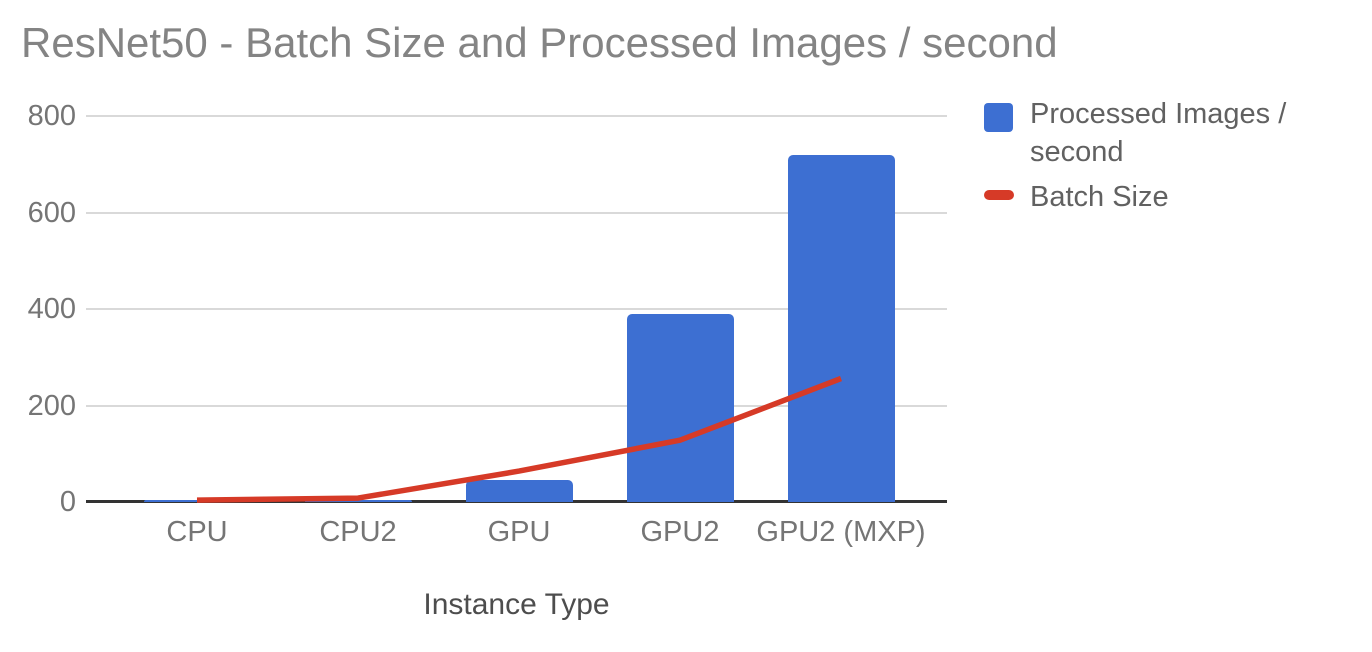 The height and width of the screenshot is (652, 1372). I want to click on bar-cpu2, so click(358, 501).